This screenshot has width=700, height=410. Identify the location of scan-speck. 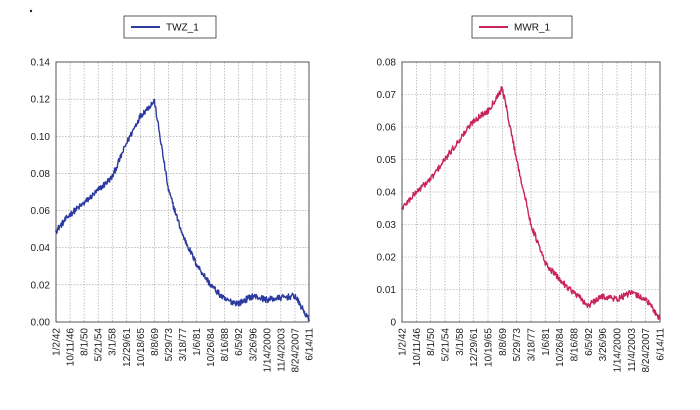
(31, 11).